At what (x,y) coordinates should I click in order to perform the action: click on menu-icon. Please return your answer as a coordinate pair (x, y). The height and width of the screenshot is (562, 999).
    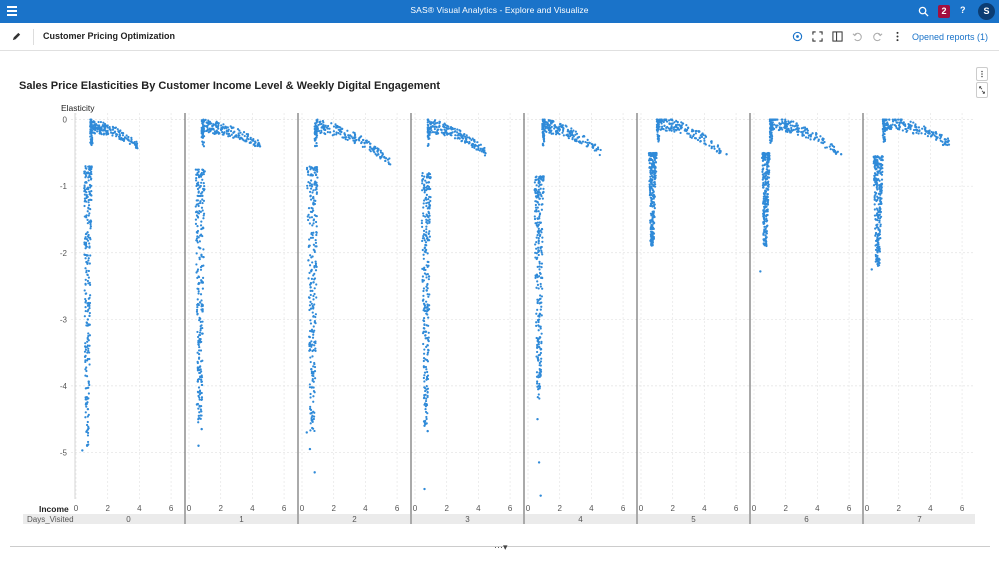
    Looking at the image, I should click on (12, 11).